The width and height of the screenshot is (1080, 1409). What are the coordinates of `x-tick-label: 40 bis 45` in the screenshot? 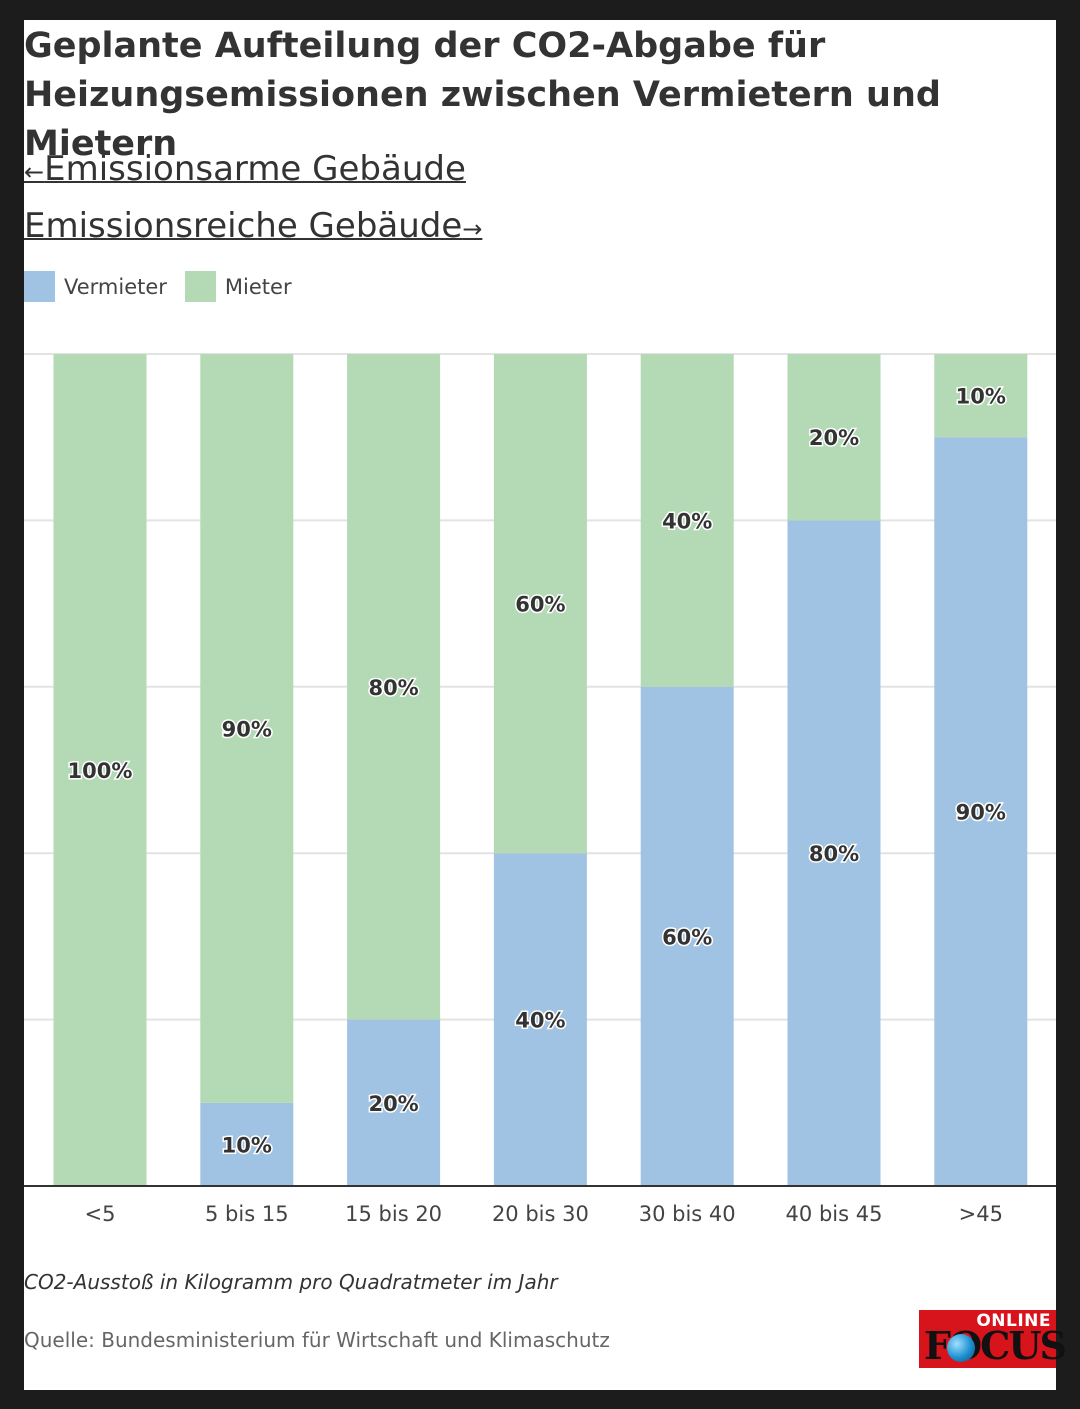 It's located at (834, 1214).